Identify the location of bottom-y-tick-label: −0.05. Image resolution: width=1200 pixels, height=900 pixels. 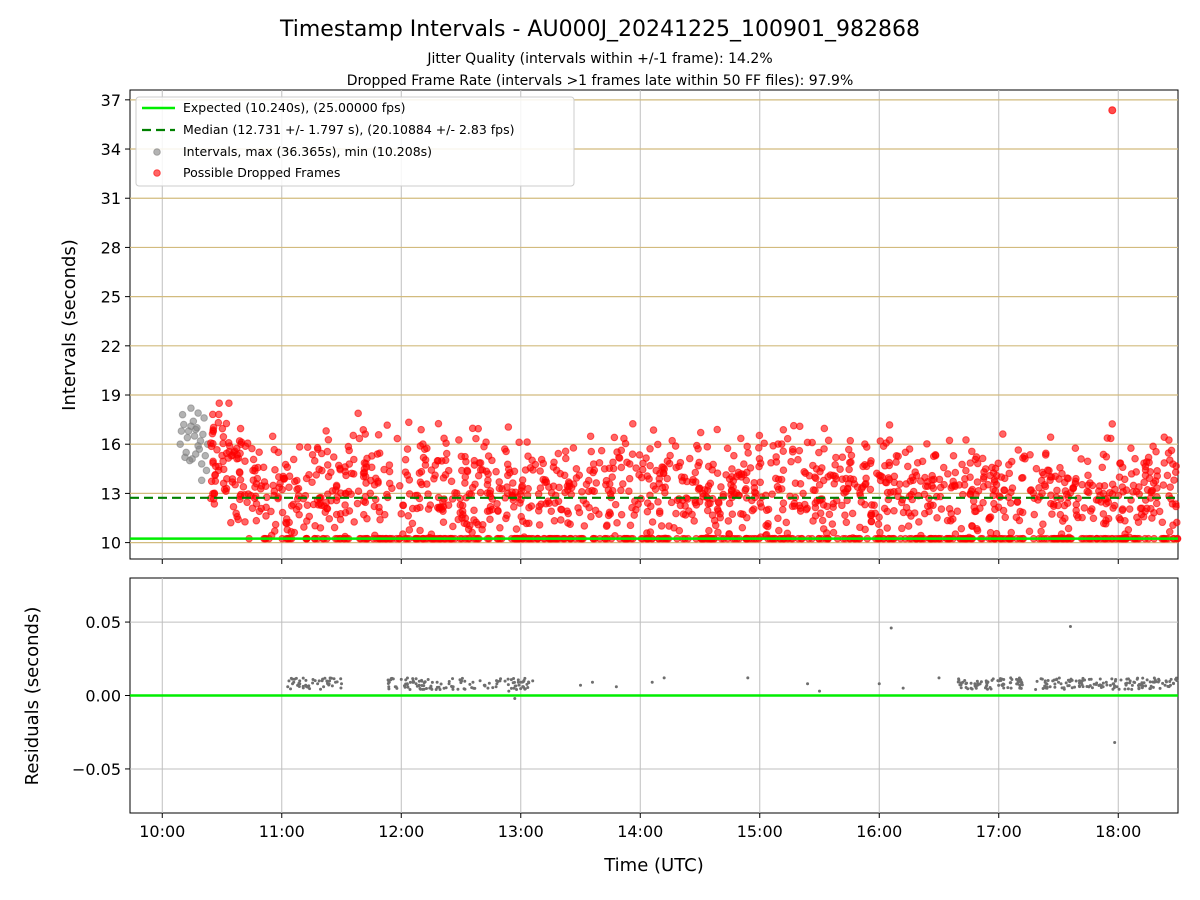
(96, 769).